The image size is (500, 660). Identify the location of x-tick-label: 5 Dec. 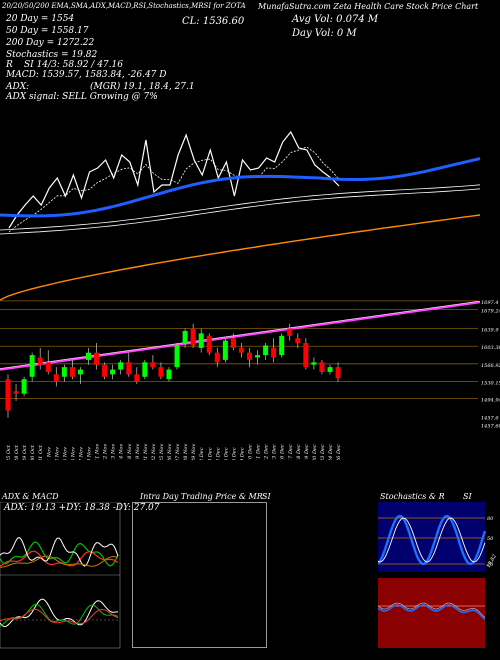
(226, 453).